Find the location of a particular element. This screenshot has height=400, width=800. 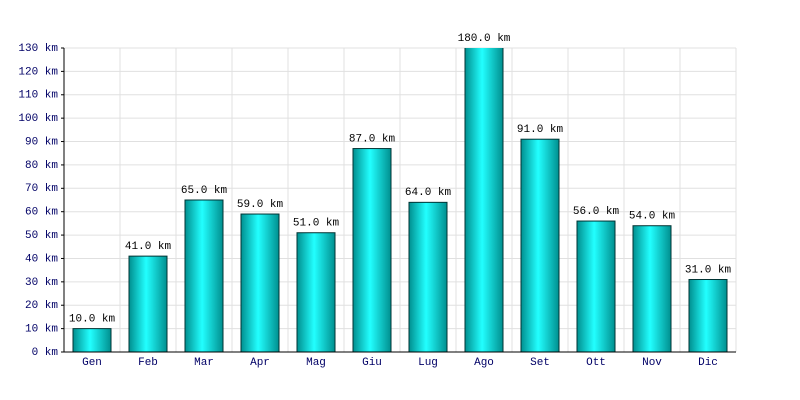

x-tick-label: Mar is located at coordinates (204, 363).